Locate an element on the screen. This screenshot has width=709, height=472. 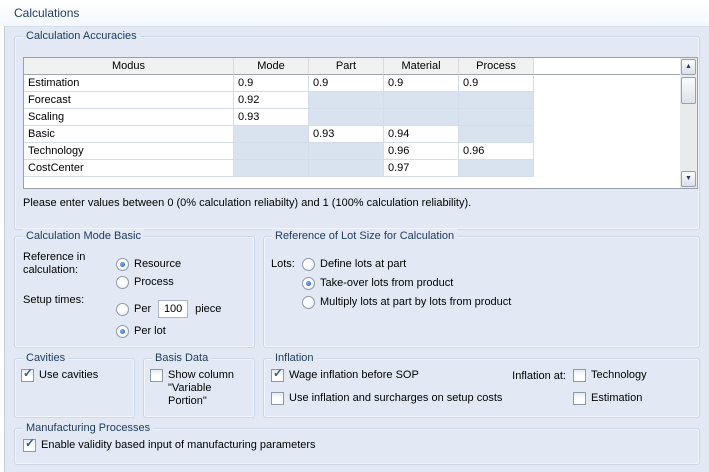
column-header-mode: Mode is located at coordinates (271, 66).